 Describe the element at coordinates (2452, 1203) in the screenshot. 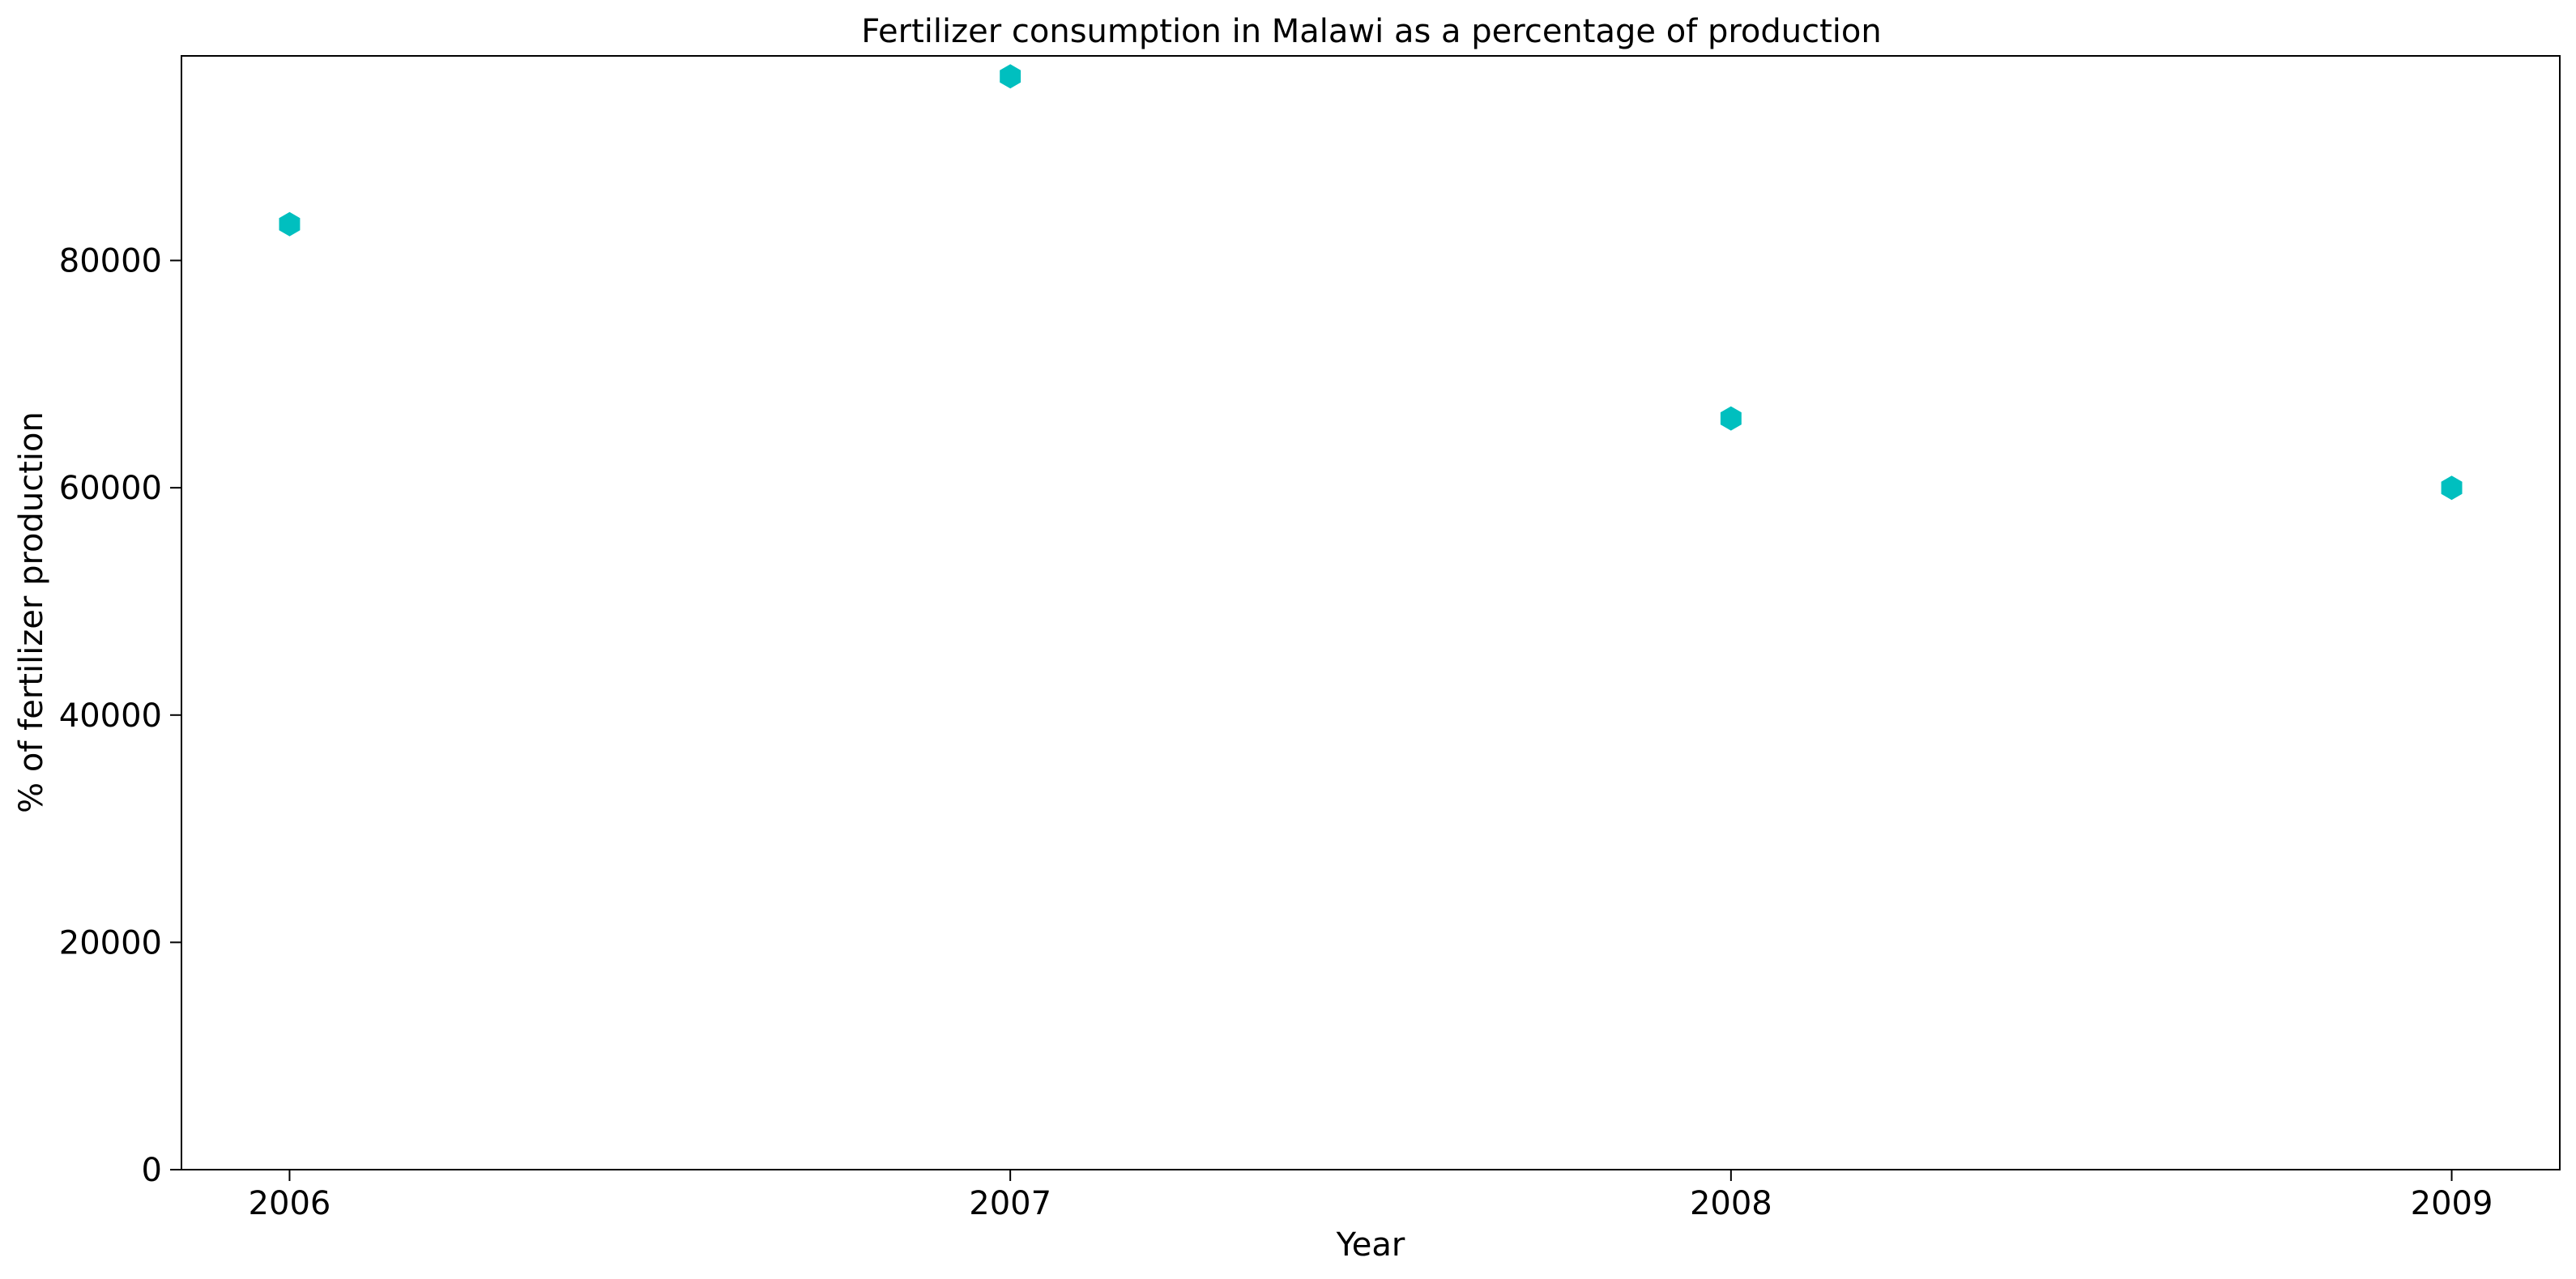

I see `x-tick-label: 2009` at that location.